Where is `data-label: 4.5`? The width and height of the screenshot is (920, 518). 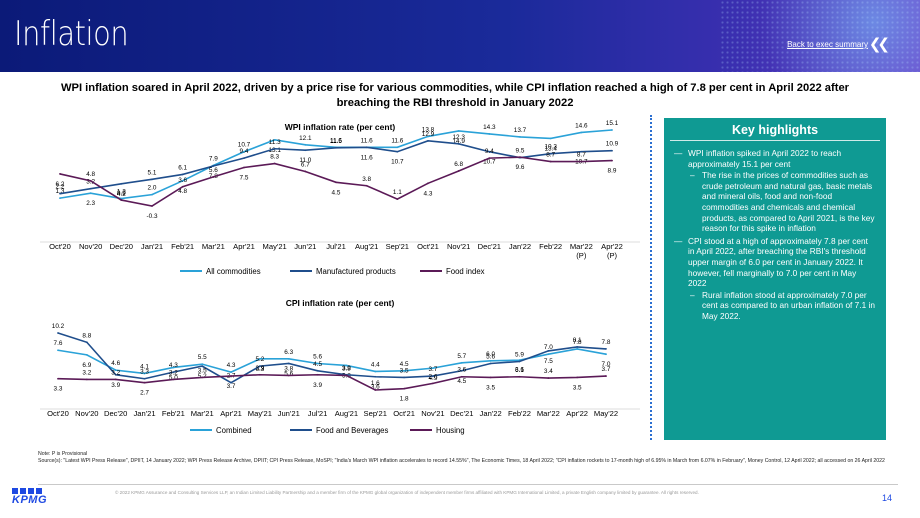 data-label: 4.5 is located at coordinates (461, 381).